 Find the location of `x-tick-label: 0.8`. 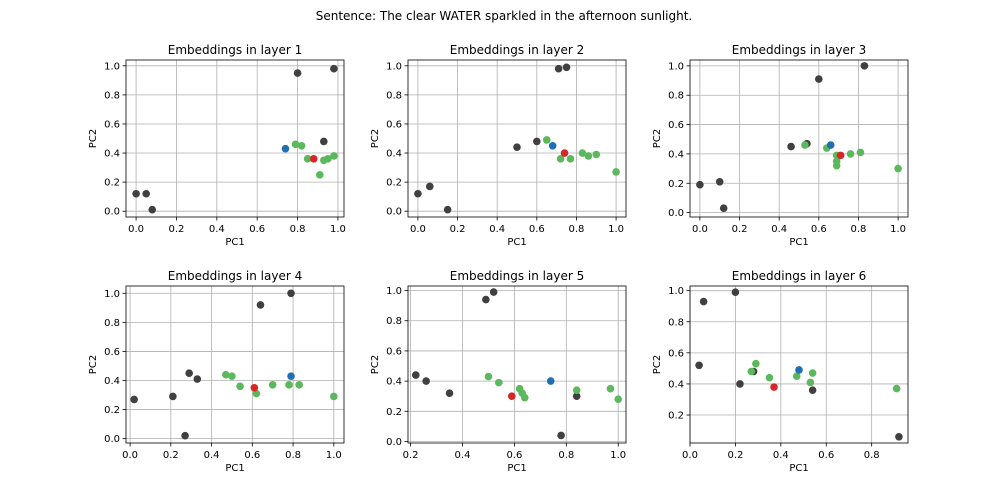

x-tick-label: 0.8 is located at coordinates (293, 455).